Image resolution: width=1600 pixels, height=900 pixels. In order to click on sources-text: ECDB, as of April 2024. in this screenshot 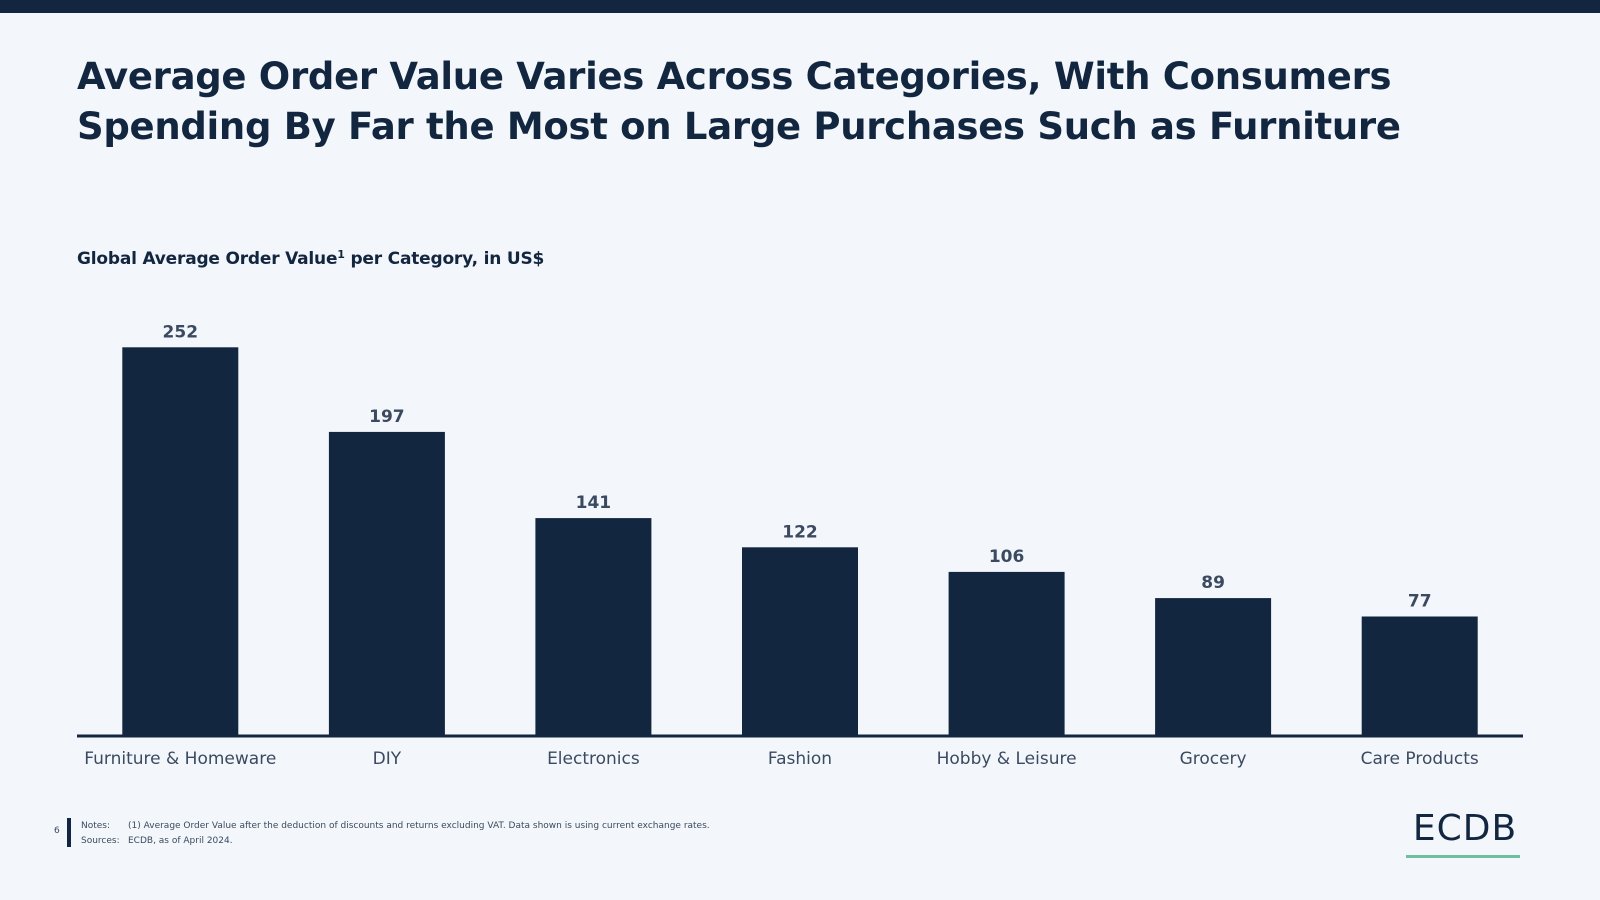, I will do `click(180, 841)`.